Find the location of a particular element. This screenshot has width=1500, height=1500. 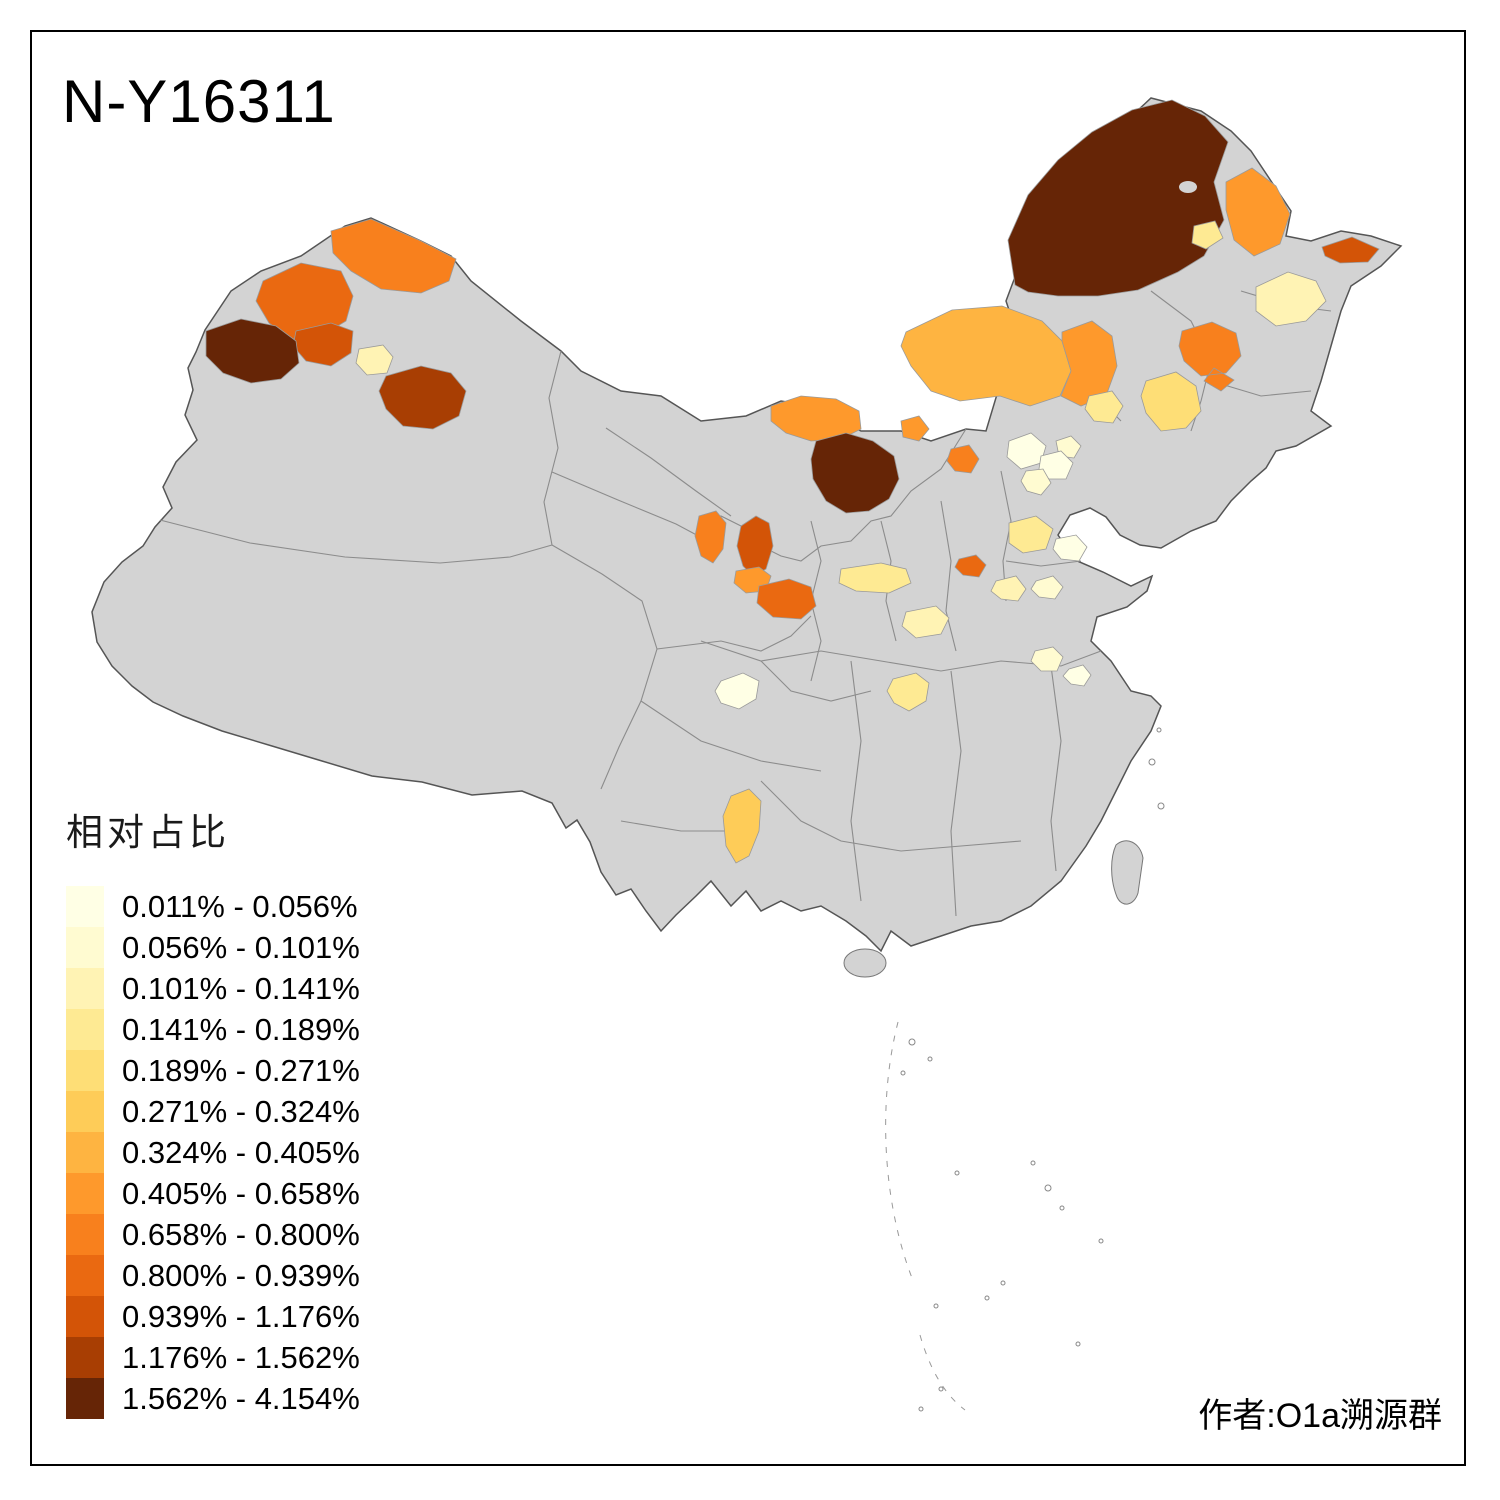

legend-label: 0.271% - 0.324% is located at coordinates (241, 1111).